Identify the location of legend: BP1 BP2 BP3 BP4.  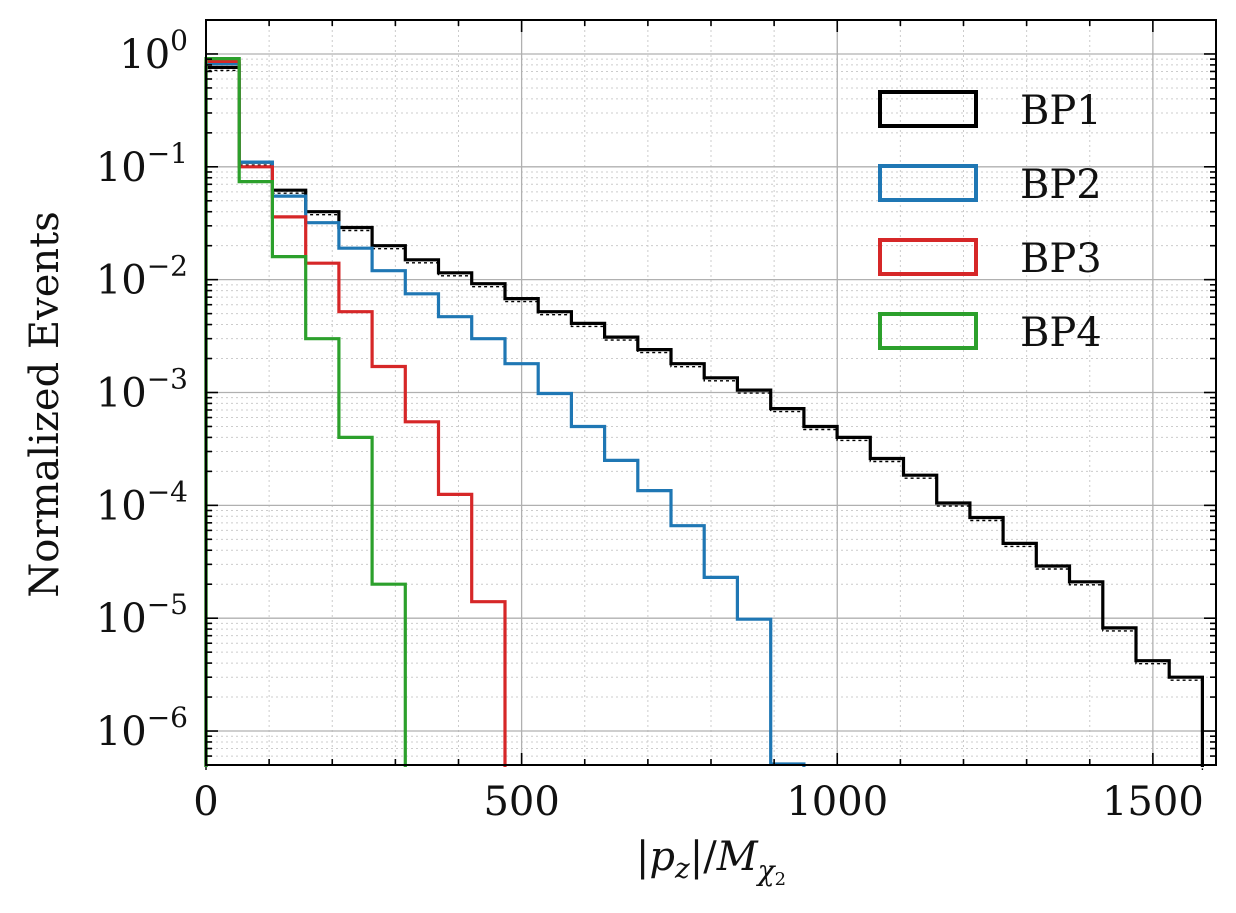
(990, 222).